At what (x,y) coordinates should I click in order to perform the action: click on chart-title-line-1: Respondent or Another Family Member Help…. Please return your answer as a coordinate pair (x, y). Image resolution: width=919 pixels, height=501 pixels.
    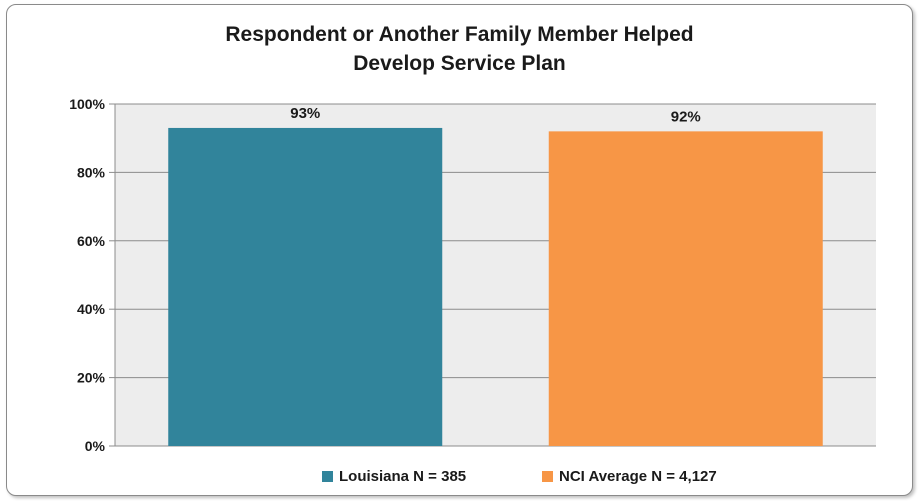
    Looking at the image, I should click on (459, 34).